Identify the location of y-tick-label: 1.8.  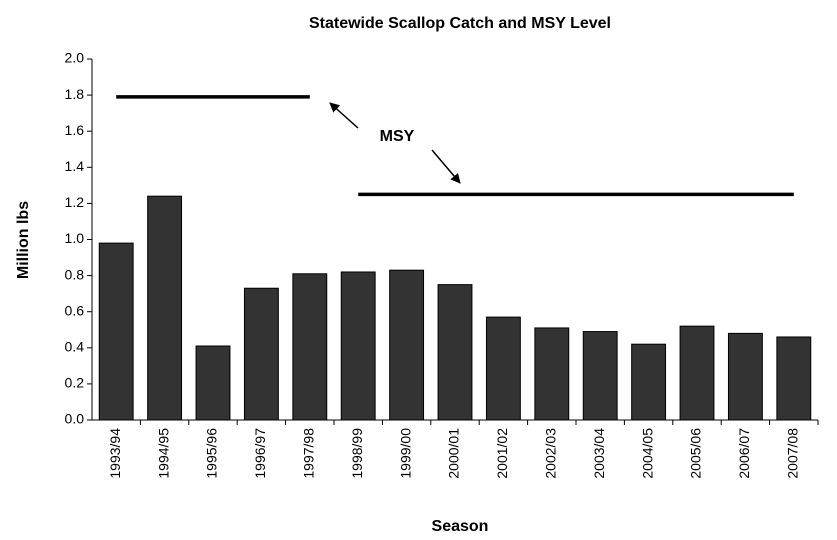
(75, 94).